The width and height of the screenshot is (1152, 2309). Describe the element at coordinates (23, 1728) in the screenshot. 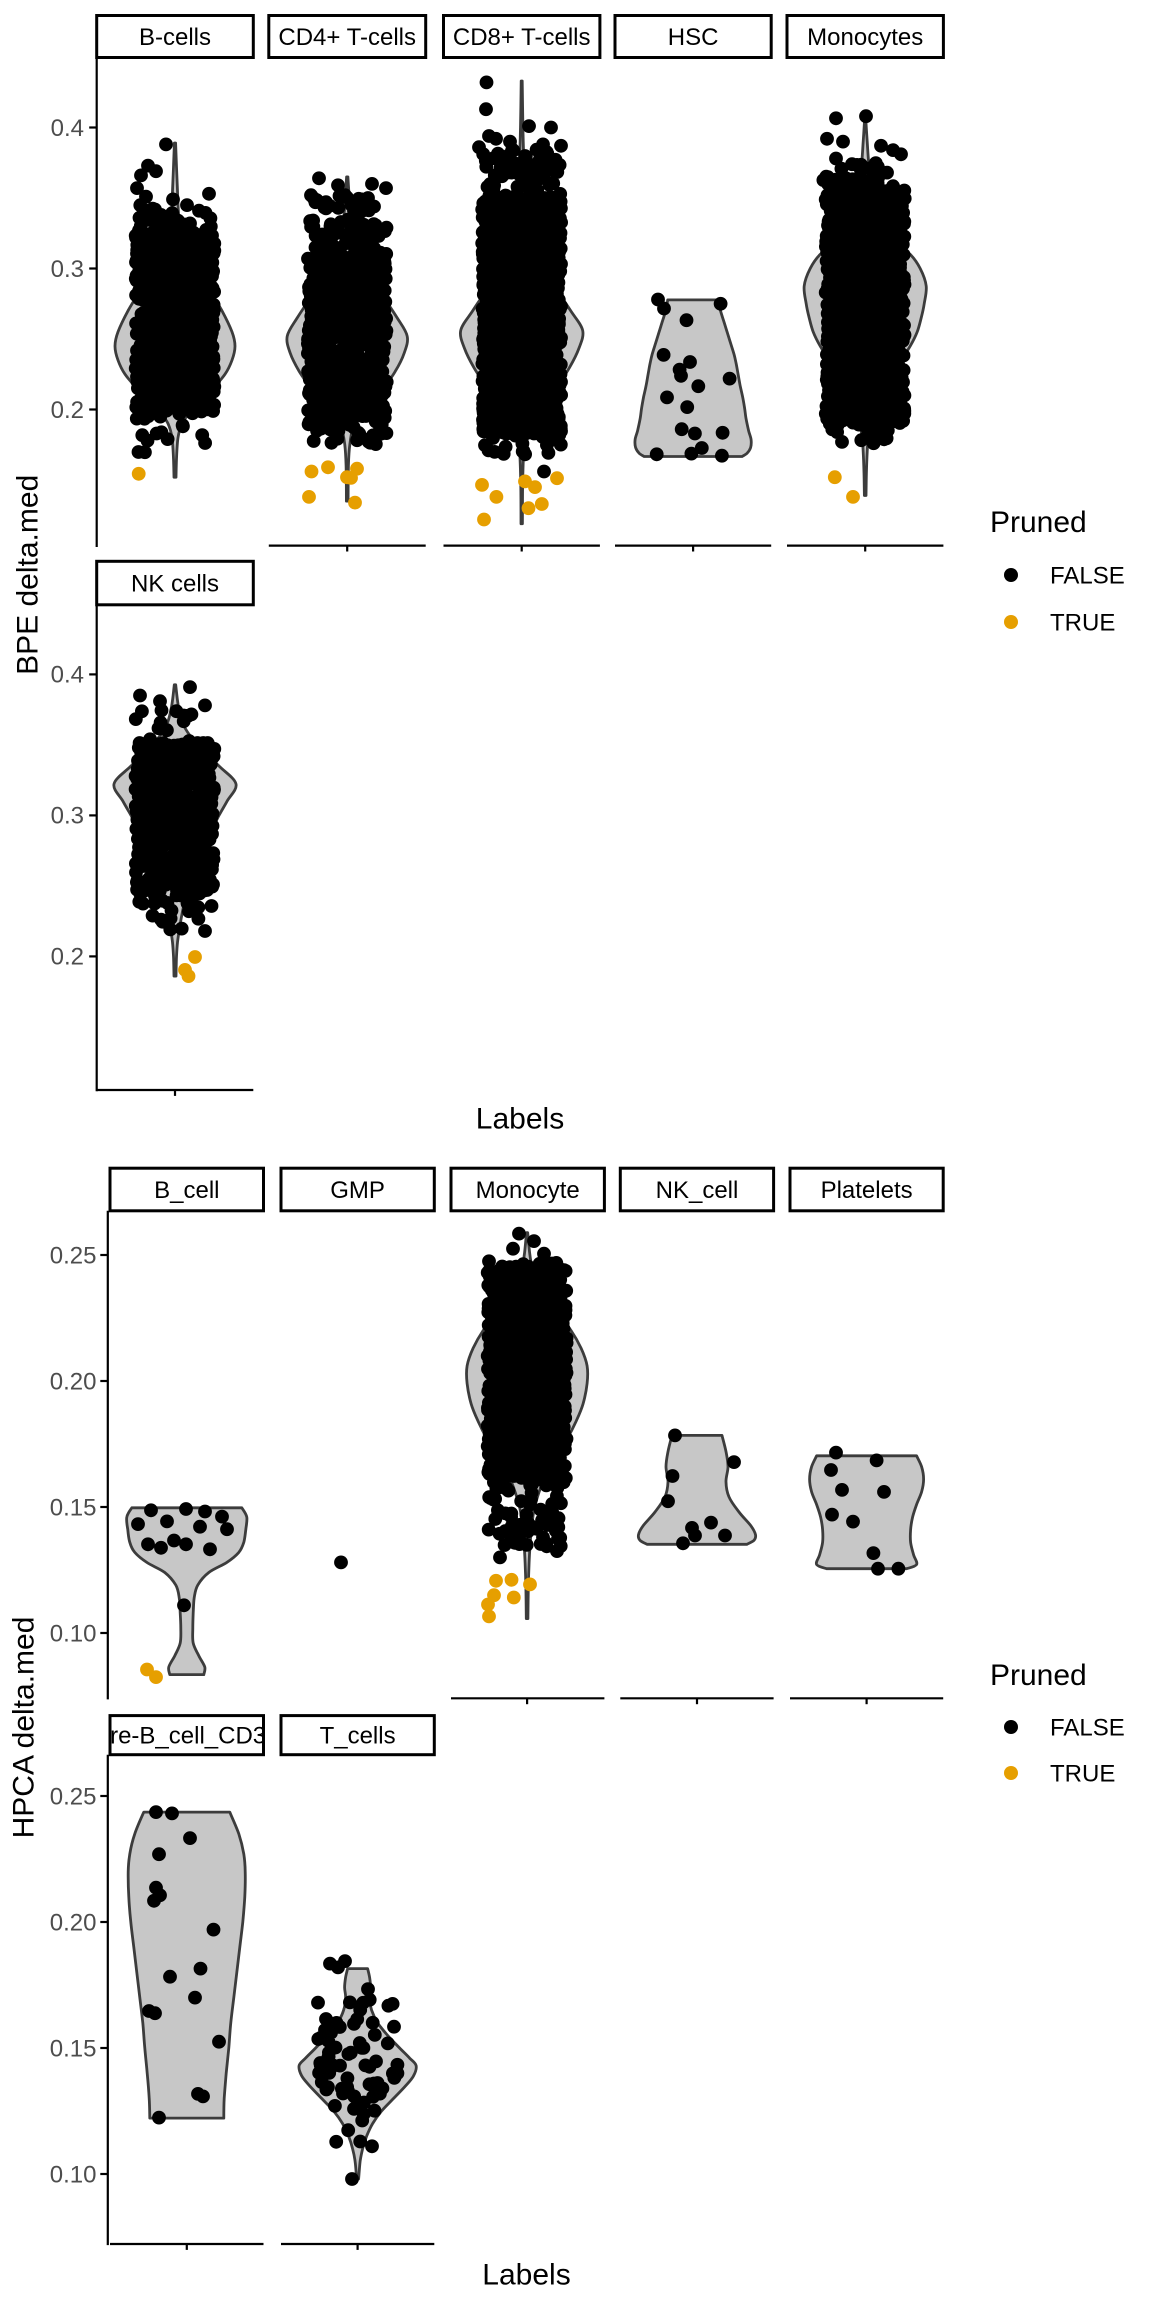

I see `svg-text: HPCA delta.med` at that location.